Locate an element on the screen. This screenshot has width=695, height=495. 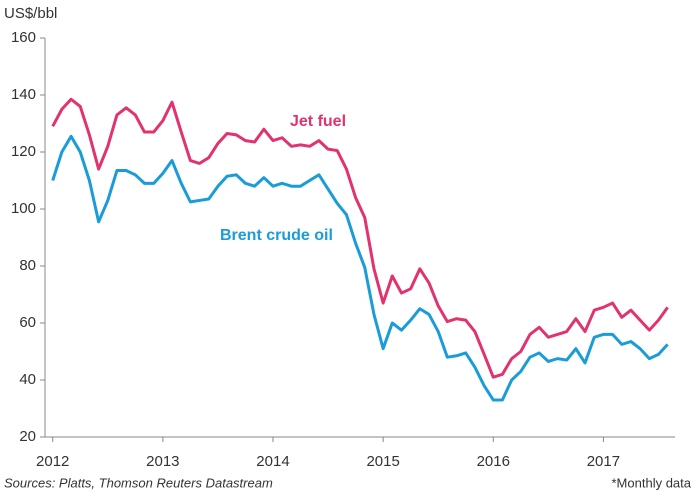
x-tick-label: 2015 is located at coordinates (382, 461).